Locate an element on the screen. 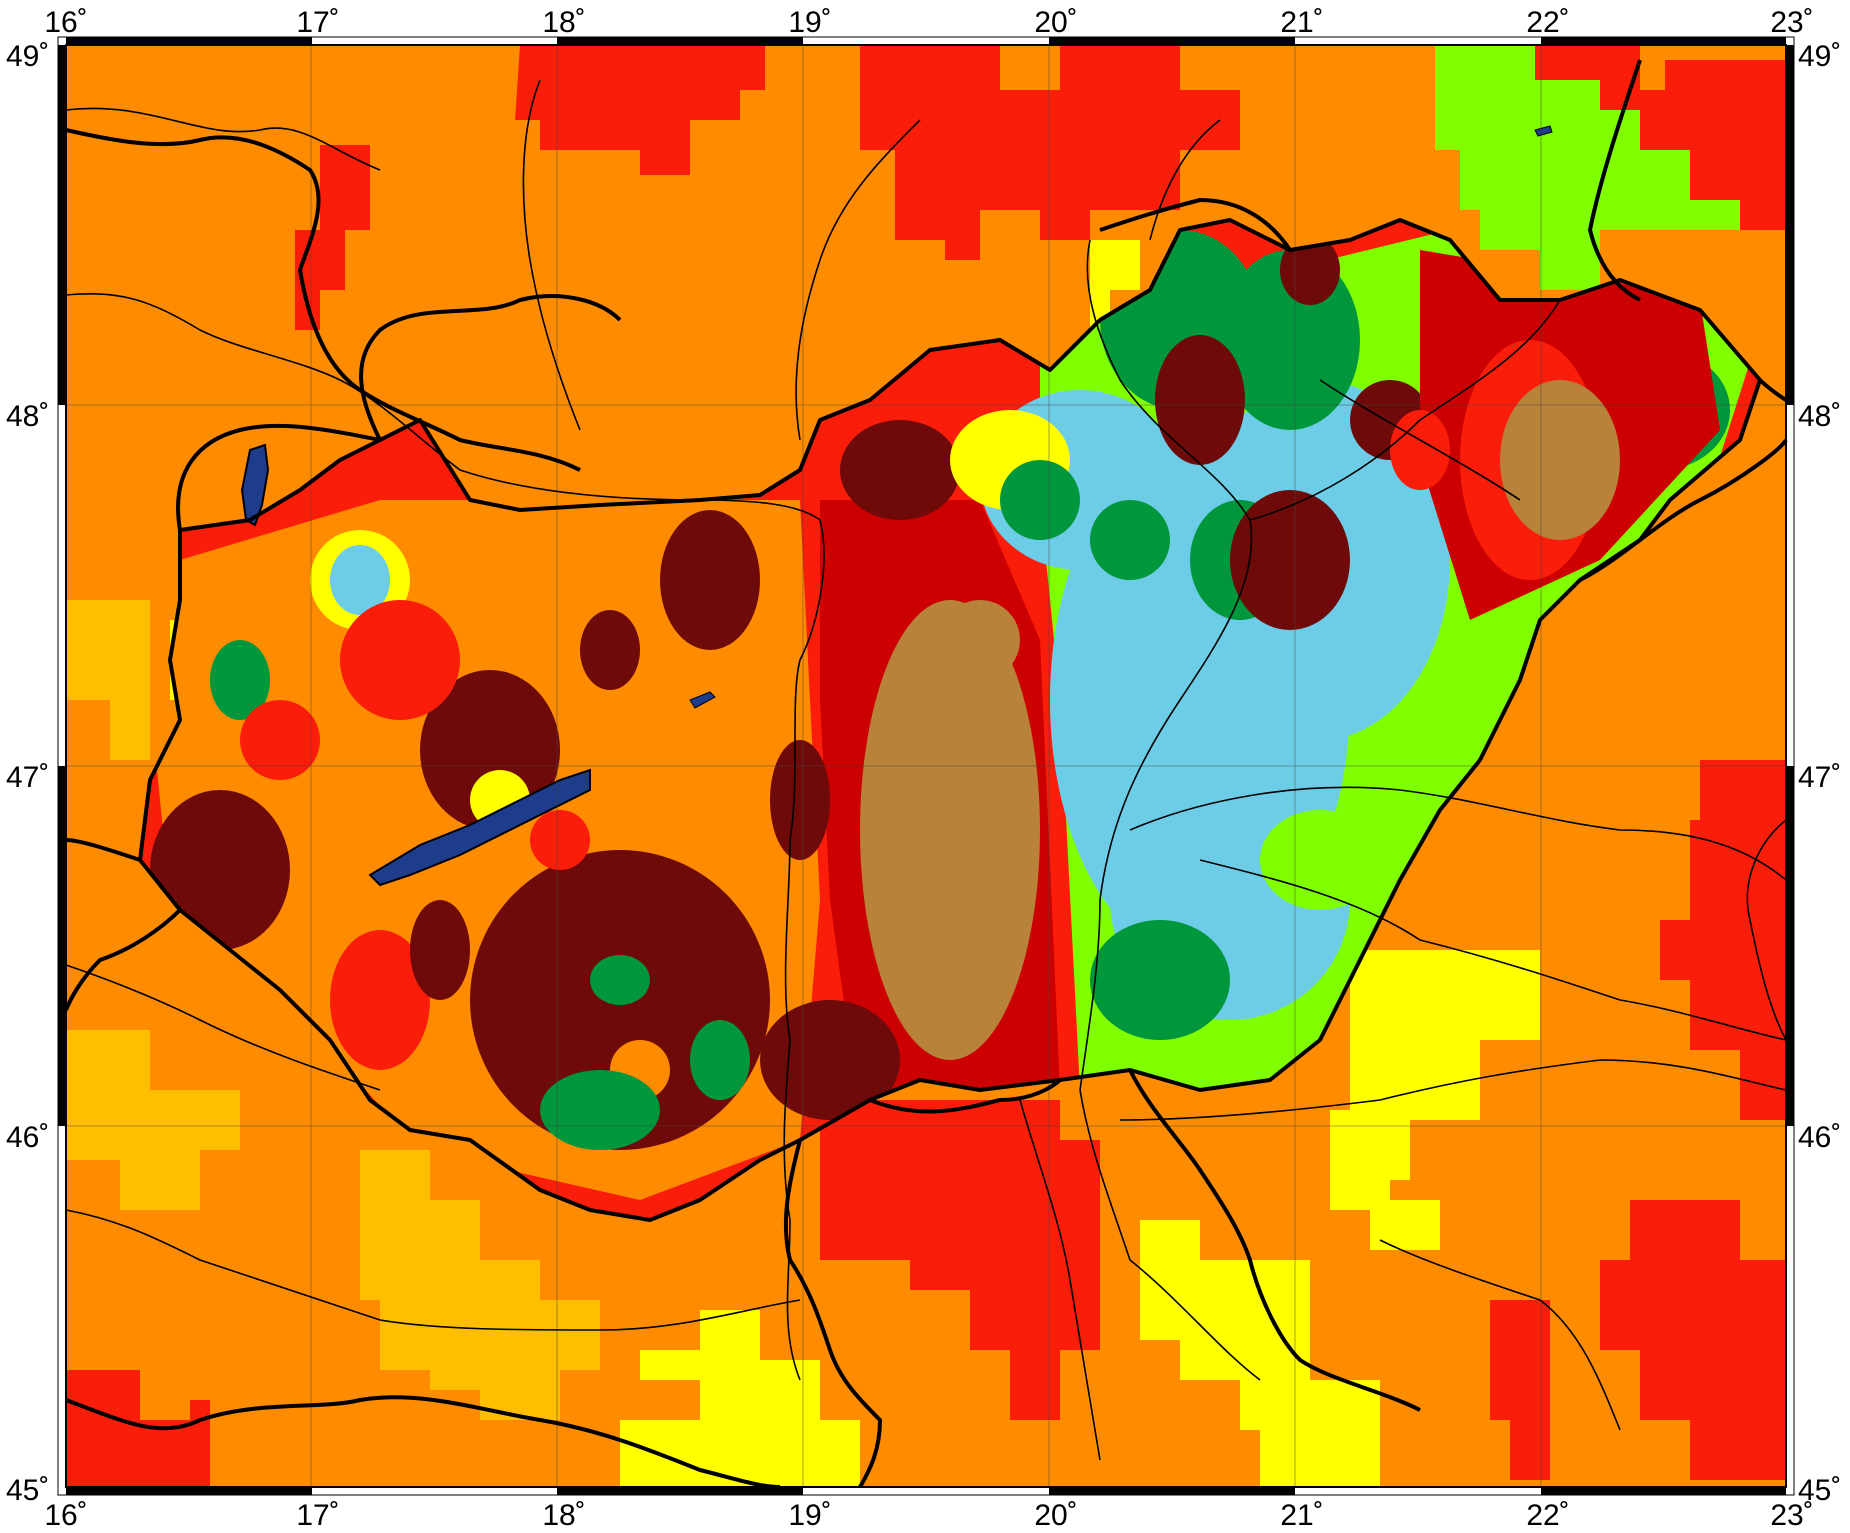 This screenshot has width=1850, height=1533. lon-label-bottom: 16˚ is located at coordinates (65, 1515).